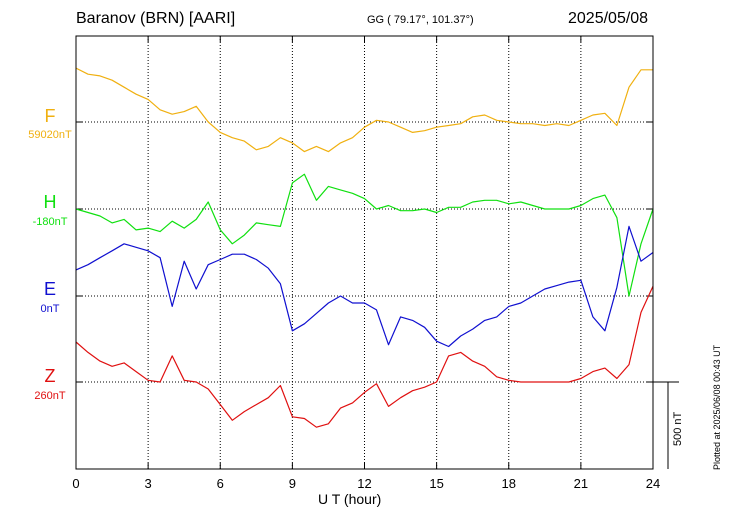 The width and height of the screenshot is (730, 520). I want to click on station-title: Baranov (BRN) [AARI], so click(156, 18).